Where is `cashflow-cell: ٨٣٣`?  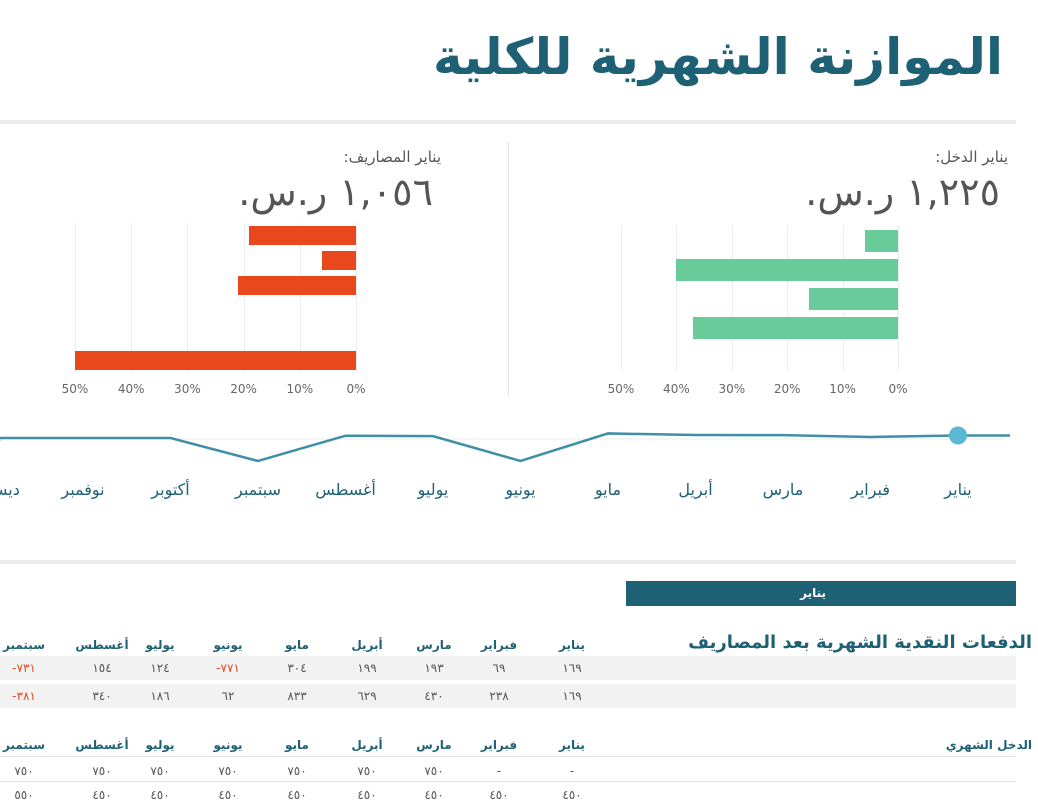 cashflow-cell: ٨٣٣ is located at coordinates (297, 696).